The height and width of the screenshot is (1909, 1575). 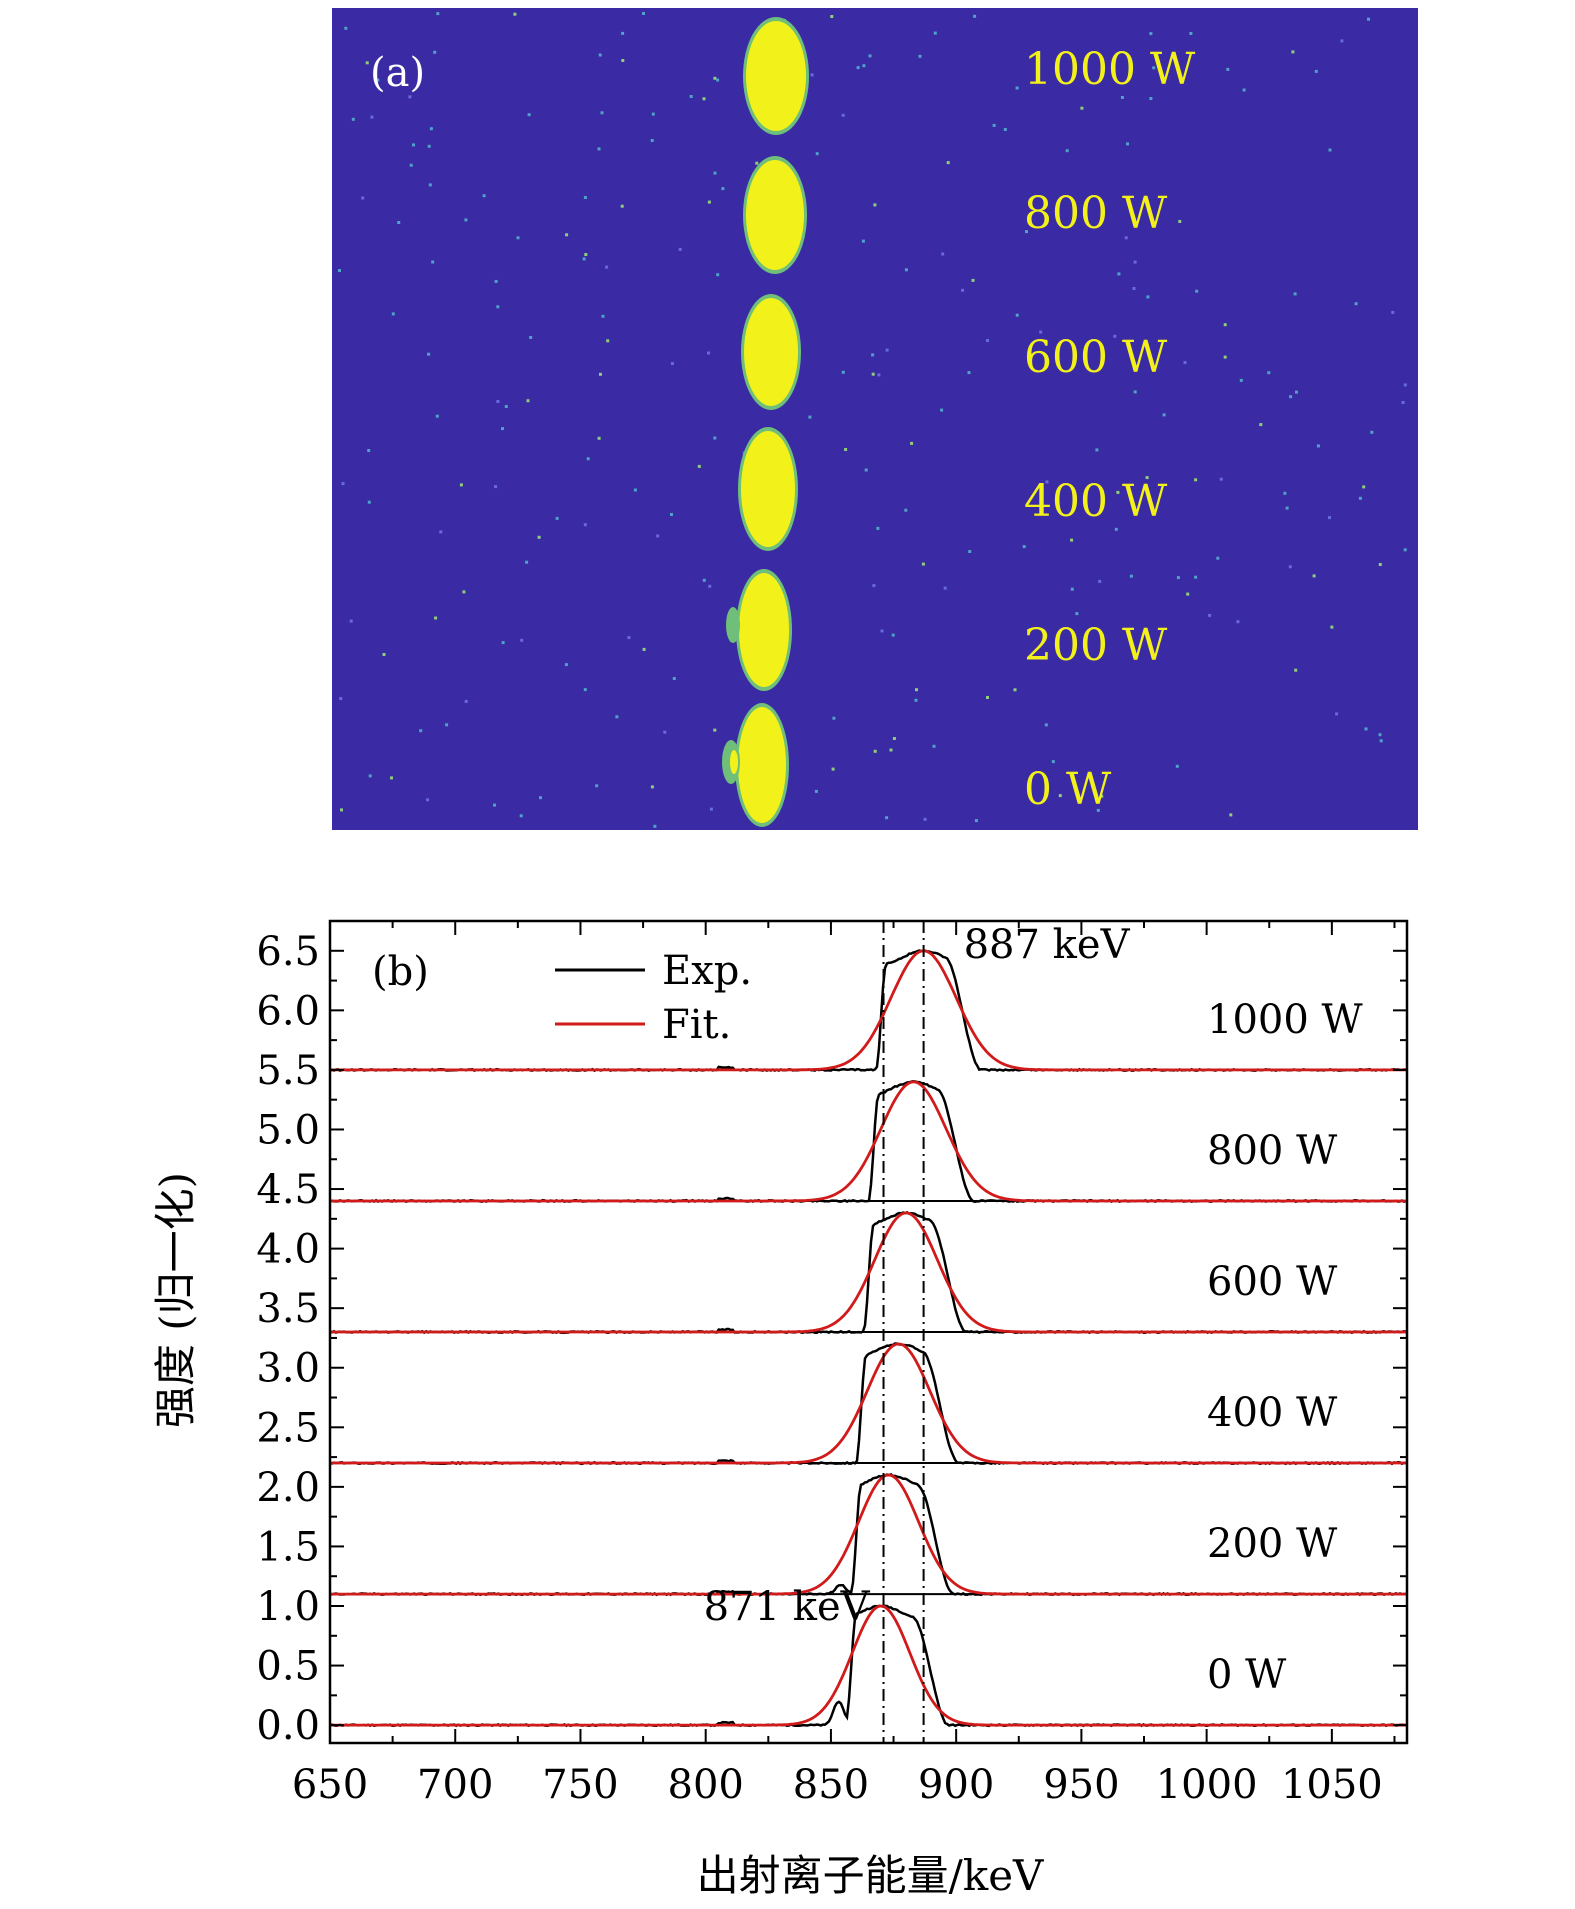 What do you see at coordinates (1272, 1544) in the screenshot?
I see `spectrum-power-label: 200 W` at bounding box center [1272, 1544].